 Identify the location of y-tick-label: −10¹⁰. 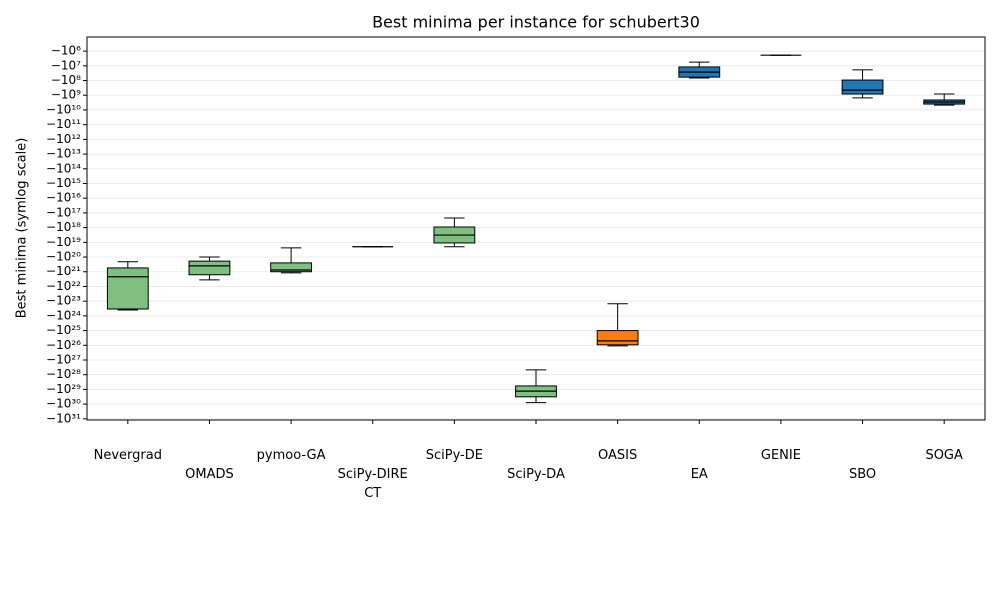
(63, 109).